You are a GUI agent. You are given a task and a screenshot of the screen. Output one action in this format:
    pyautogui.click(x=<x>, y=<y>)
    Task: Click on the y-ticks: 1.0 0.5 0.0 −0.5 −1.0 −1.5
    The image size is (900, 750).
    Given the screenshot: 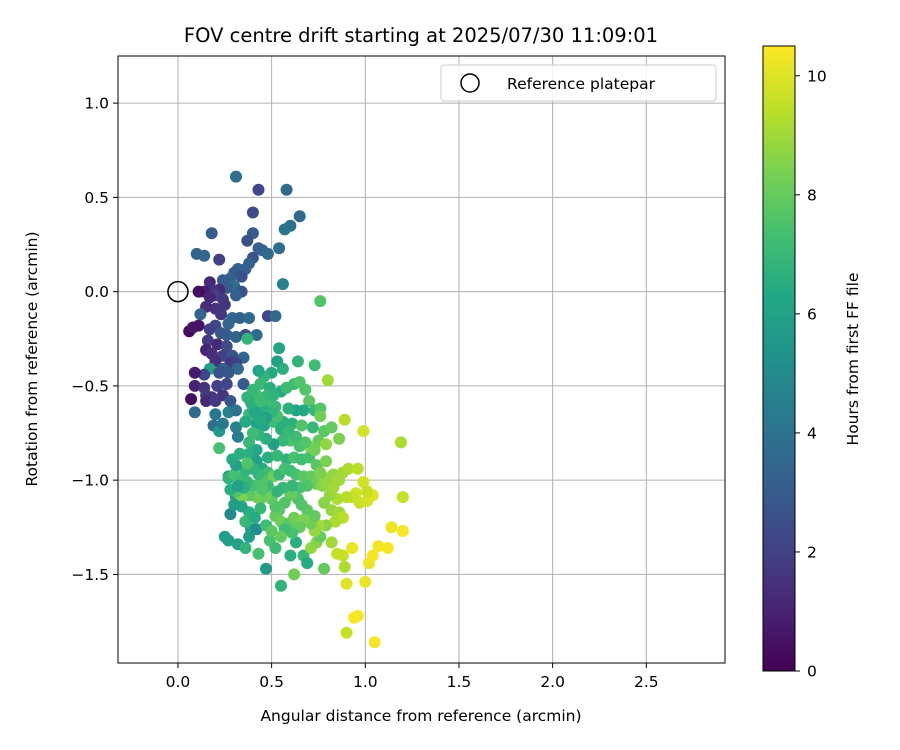 What is the action you would take?
    pyautogui.click(x=94, y=339)
    